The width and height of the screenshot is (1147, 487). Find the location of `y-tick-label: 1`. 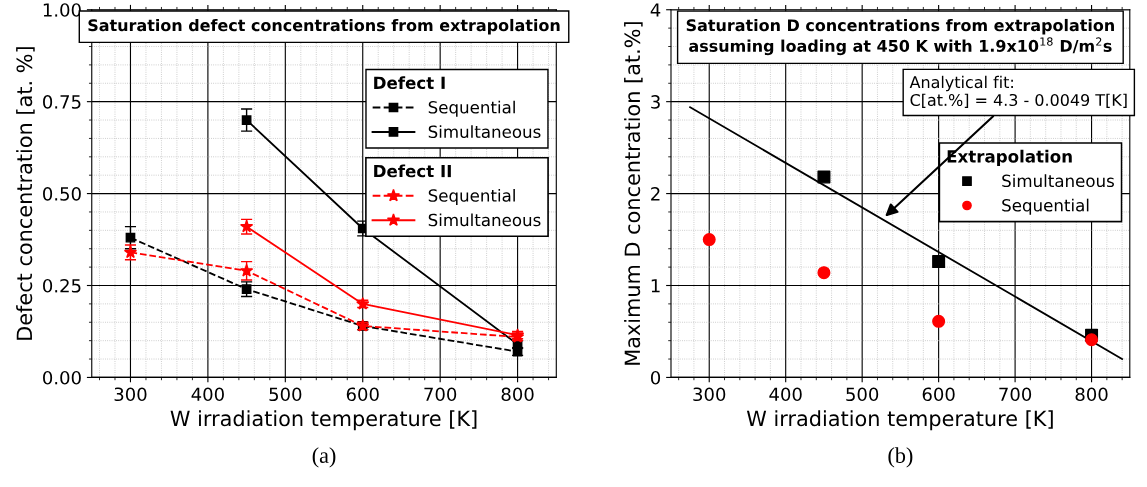

y-tick-label: 1 is located at coordinates (655, 286).